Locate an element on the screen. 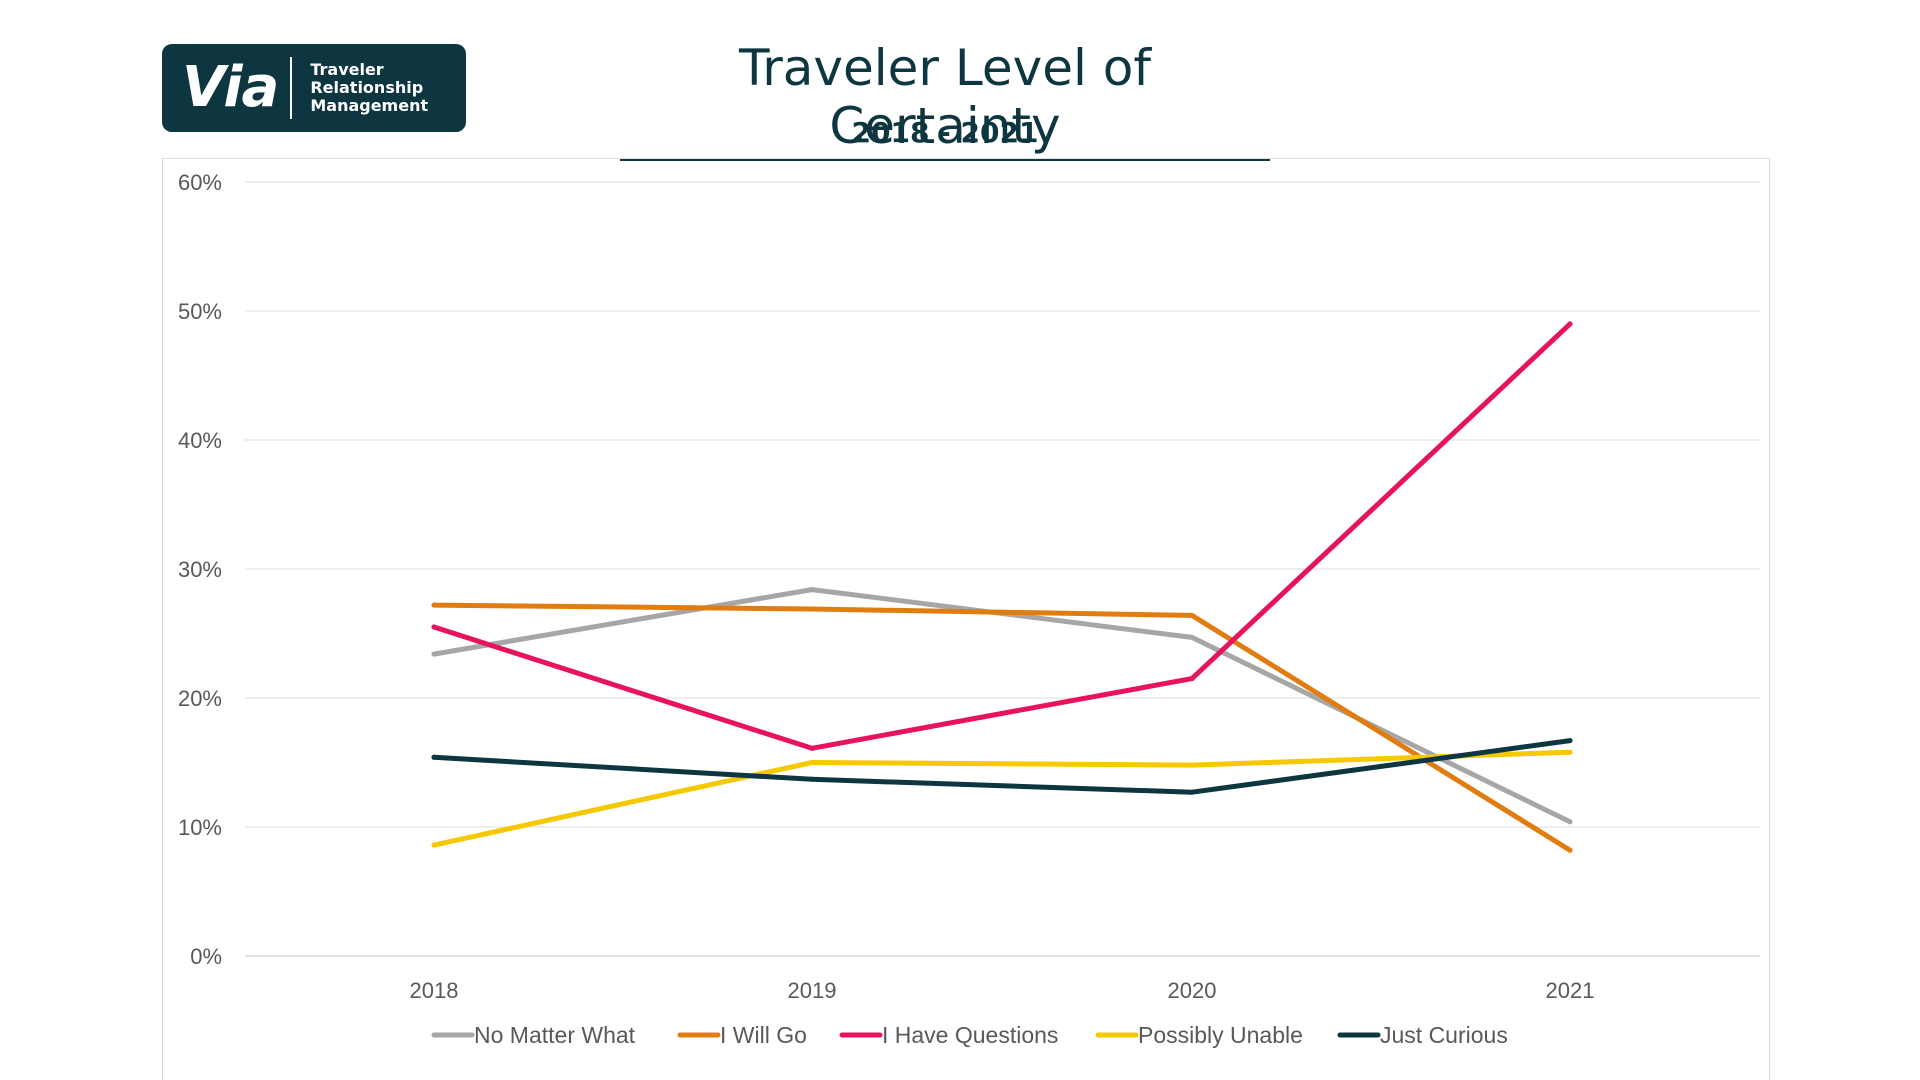  y-axis-ticks: 0% 10% 20% 30% 40% 50% 60% is located at coordinates (200, 569).